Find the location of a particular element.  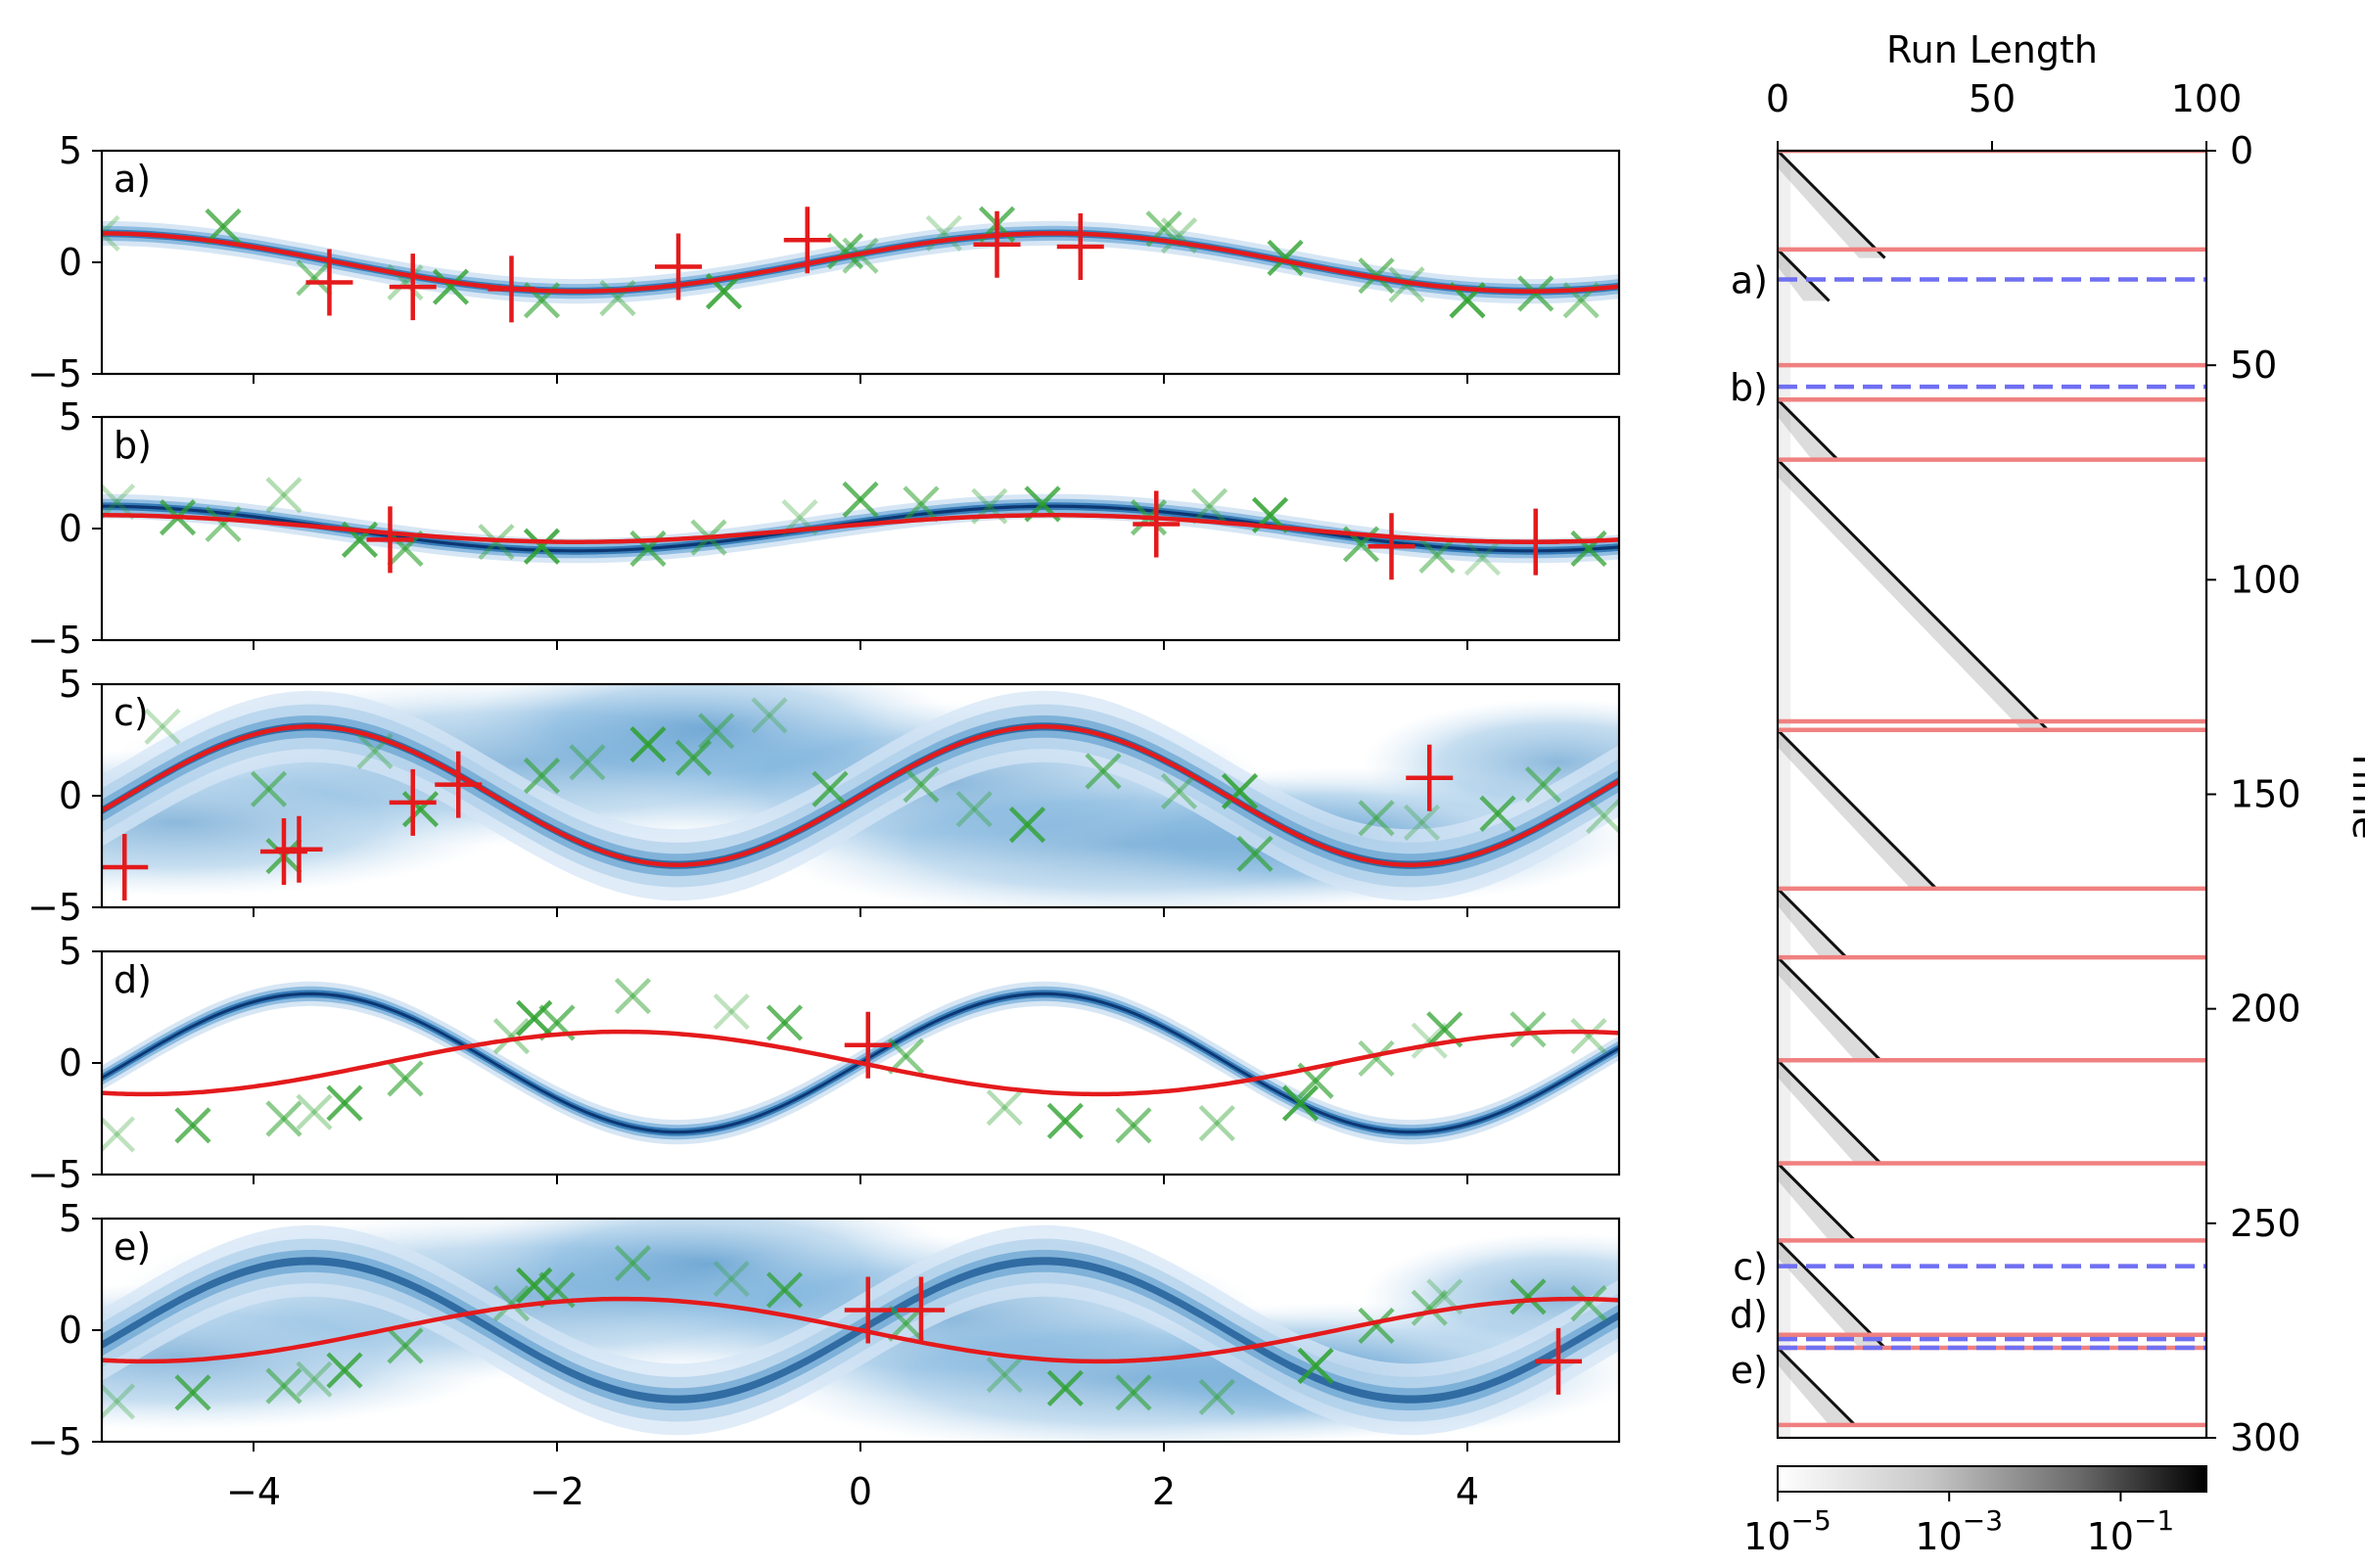

time-marker-label: a) is located at coordinates (1750, 280).